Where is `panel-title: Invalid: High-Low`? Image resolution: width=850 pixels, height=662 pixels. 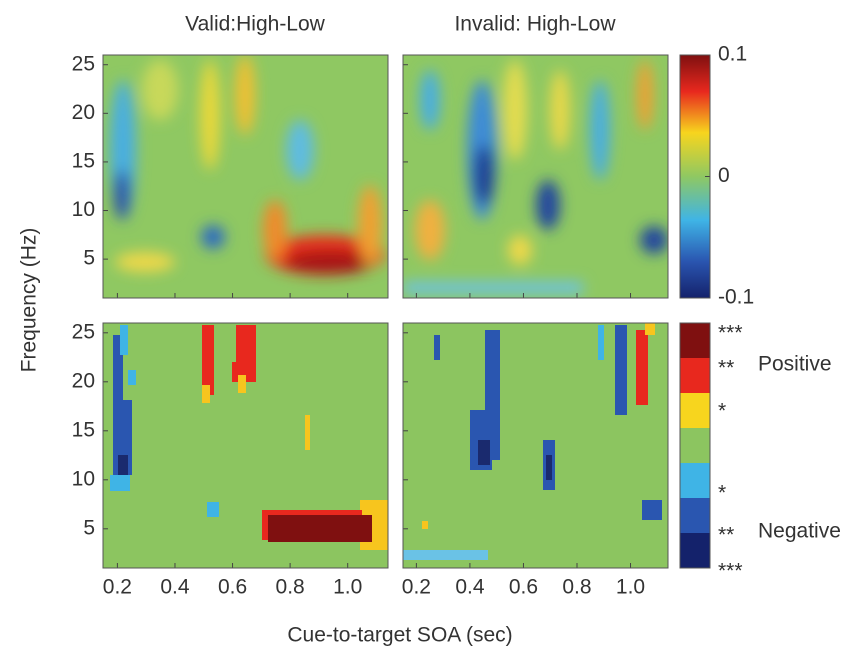 panel-title: Invalid: High-Low is located at coordinates (535, 24).